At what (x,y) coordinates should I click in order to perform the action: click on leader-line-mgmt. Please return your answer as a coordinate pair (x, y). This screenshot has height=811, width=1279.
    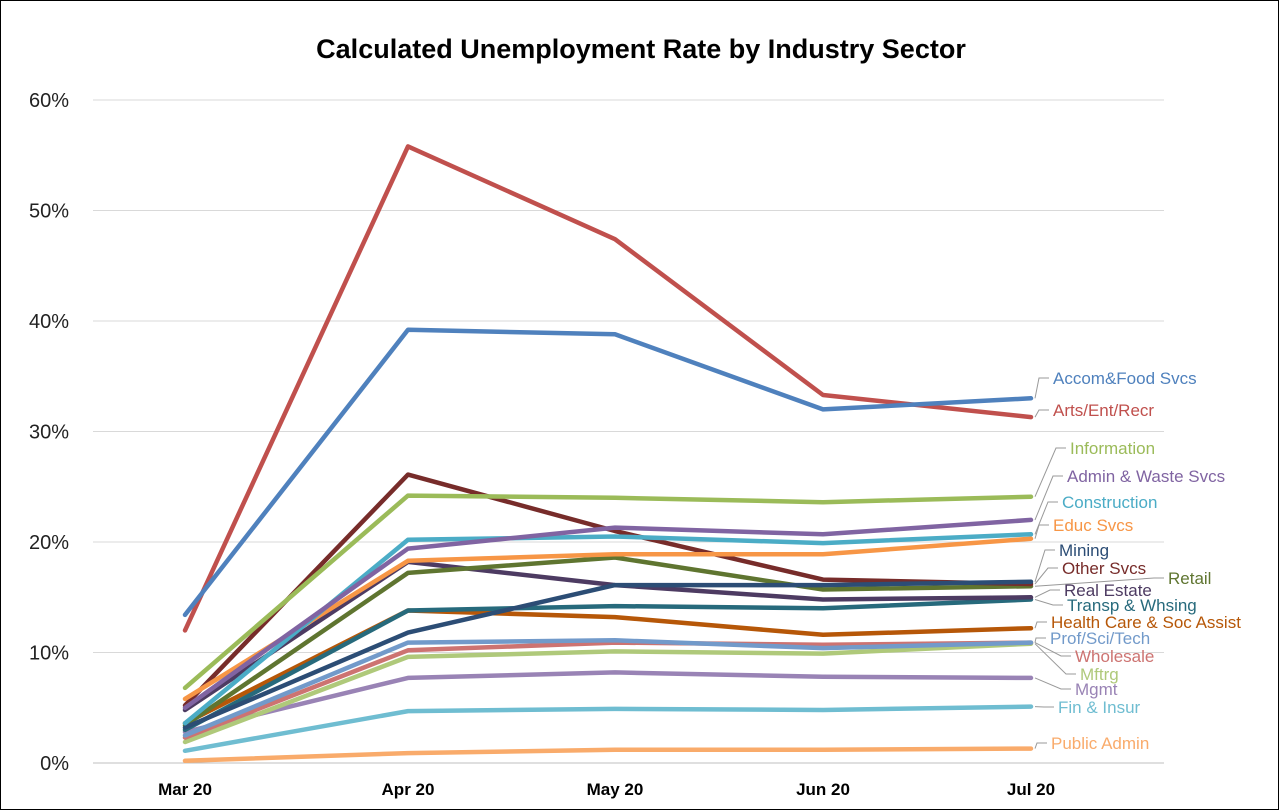
    Looking at the image, I should click on (1053, 683).